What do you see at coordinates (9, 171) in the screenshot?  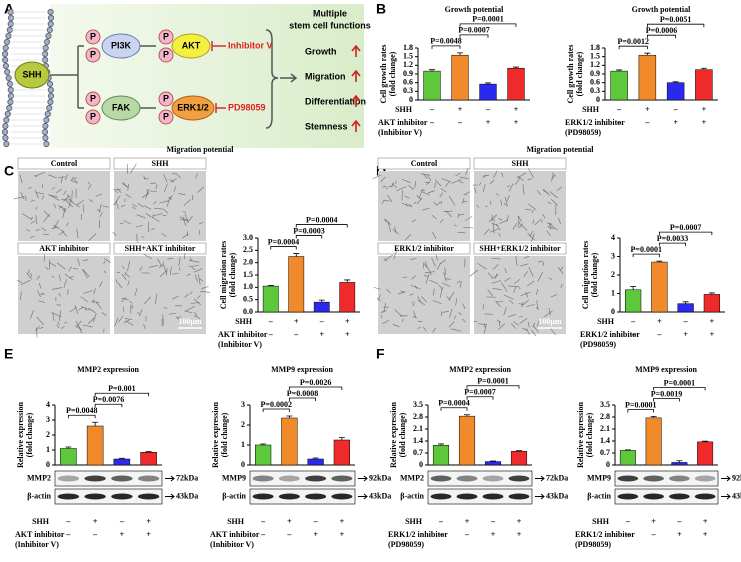 I see `panel-letter: C` at bounding box center [9, 171].